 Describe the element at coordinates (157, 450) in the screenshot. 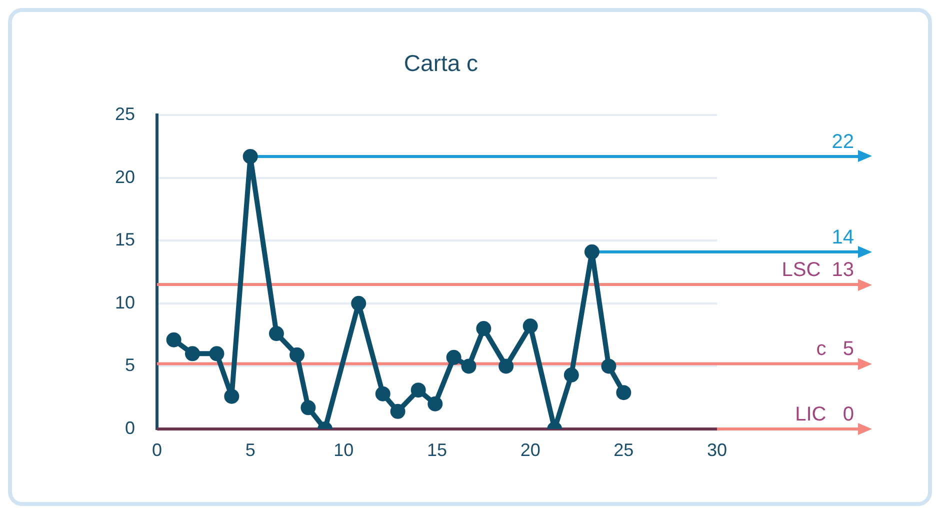

I see `x-tick-label: 0` at that location.